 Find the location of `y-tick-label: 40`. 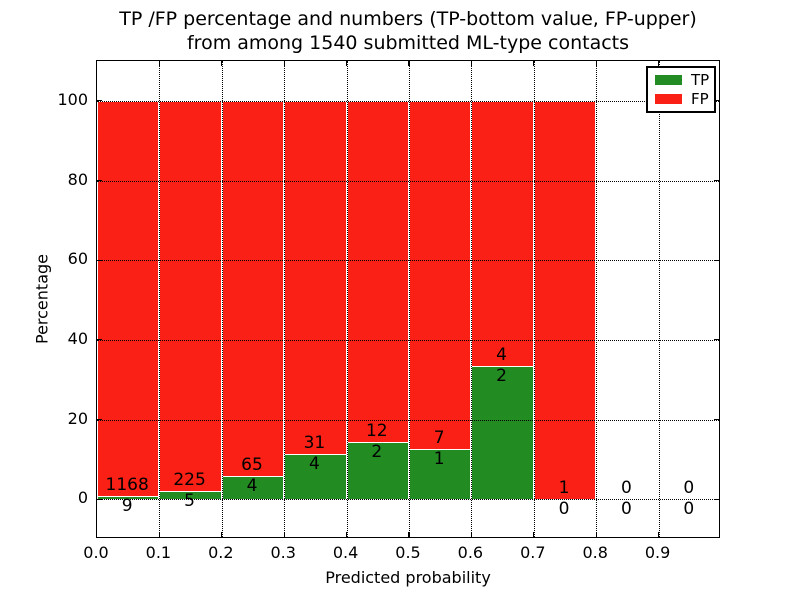

y-tick-label: 40 is located at coordinates (77, 338).